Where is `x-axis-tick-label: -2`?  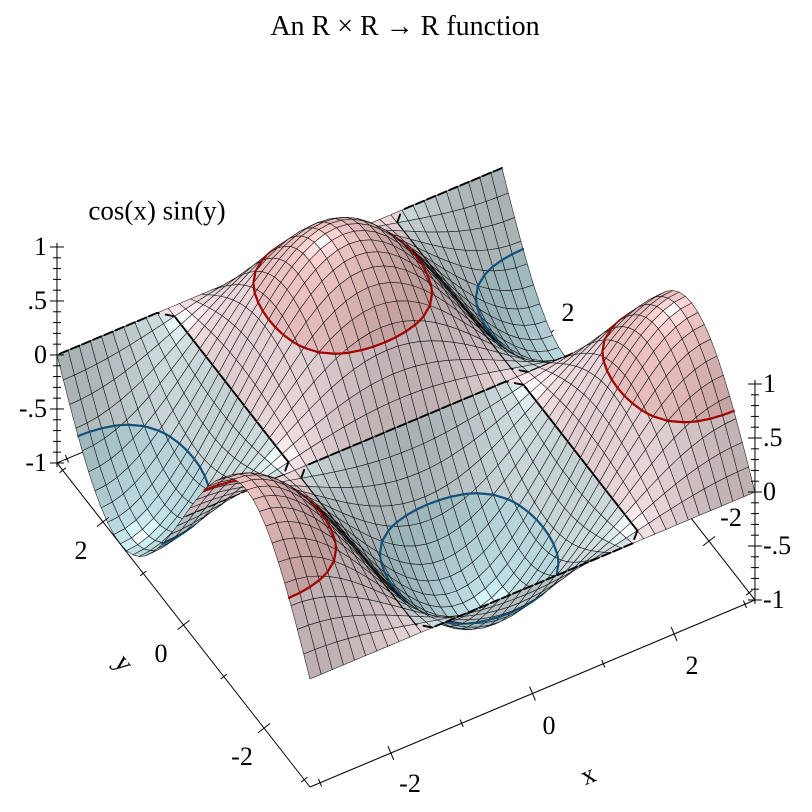 x-axis-tick-label: -2 is located at coordinates (410, 783).